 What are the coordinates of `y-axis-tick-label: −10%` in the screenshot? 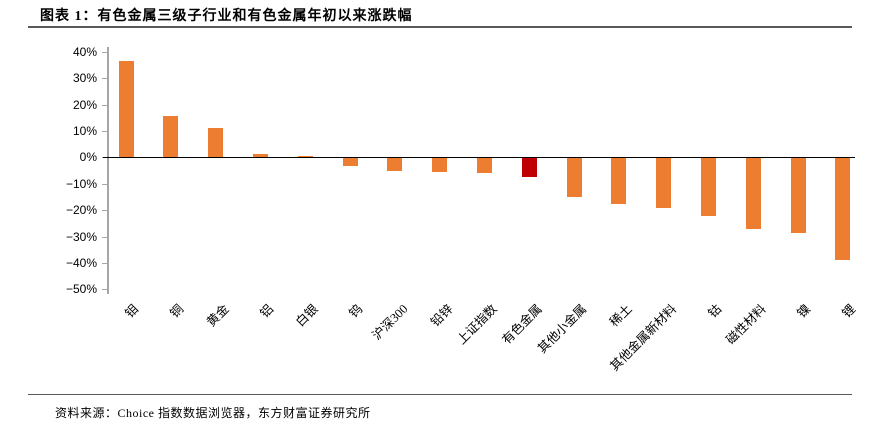 It's located at (81, 183).